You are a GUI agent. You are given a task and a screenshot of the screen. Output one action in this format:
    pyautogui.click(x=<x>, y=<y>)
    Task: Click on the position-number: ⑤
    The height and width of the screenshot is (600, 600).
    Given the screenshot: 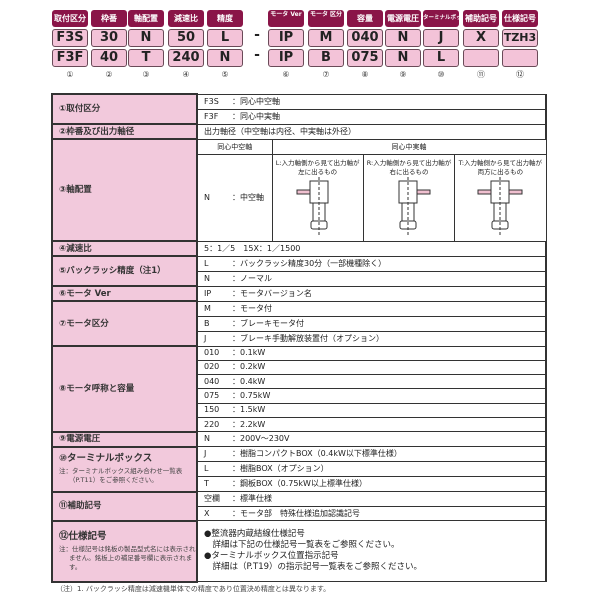 What is the action you would take?
    pyautogui.click(x=225, y=74)
    